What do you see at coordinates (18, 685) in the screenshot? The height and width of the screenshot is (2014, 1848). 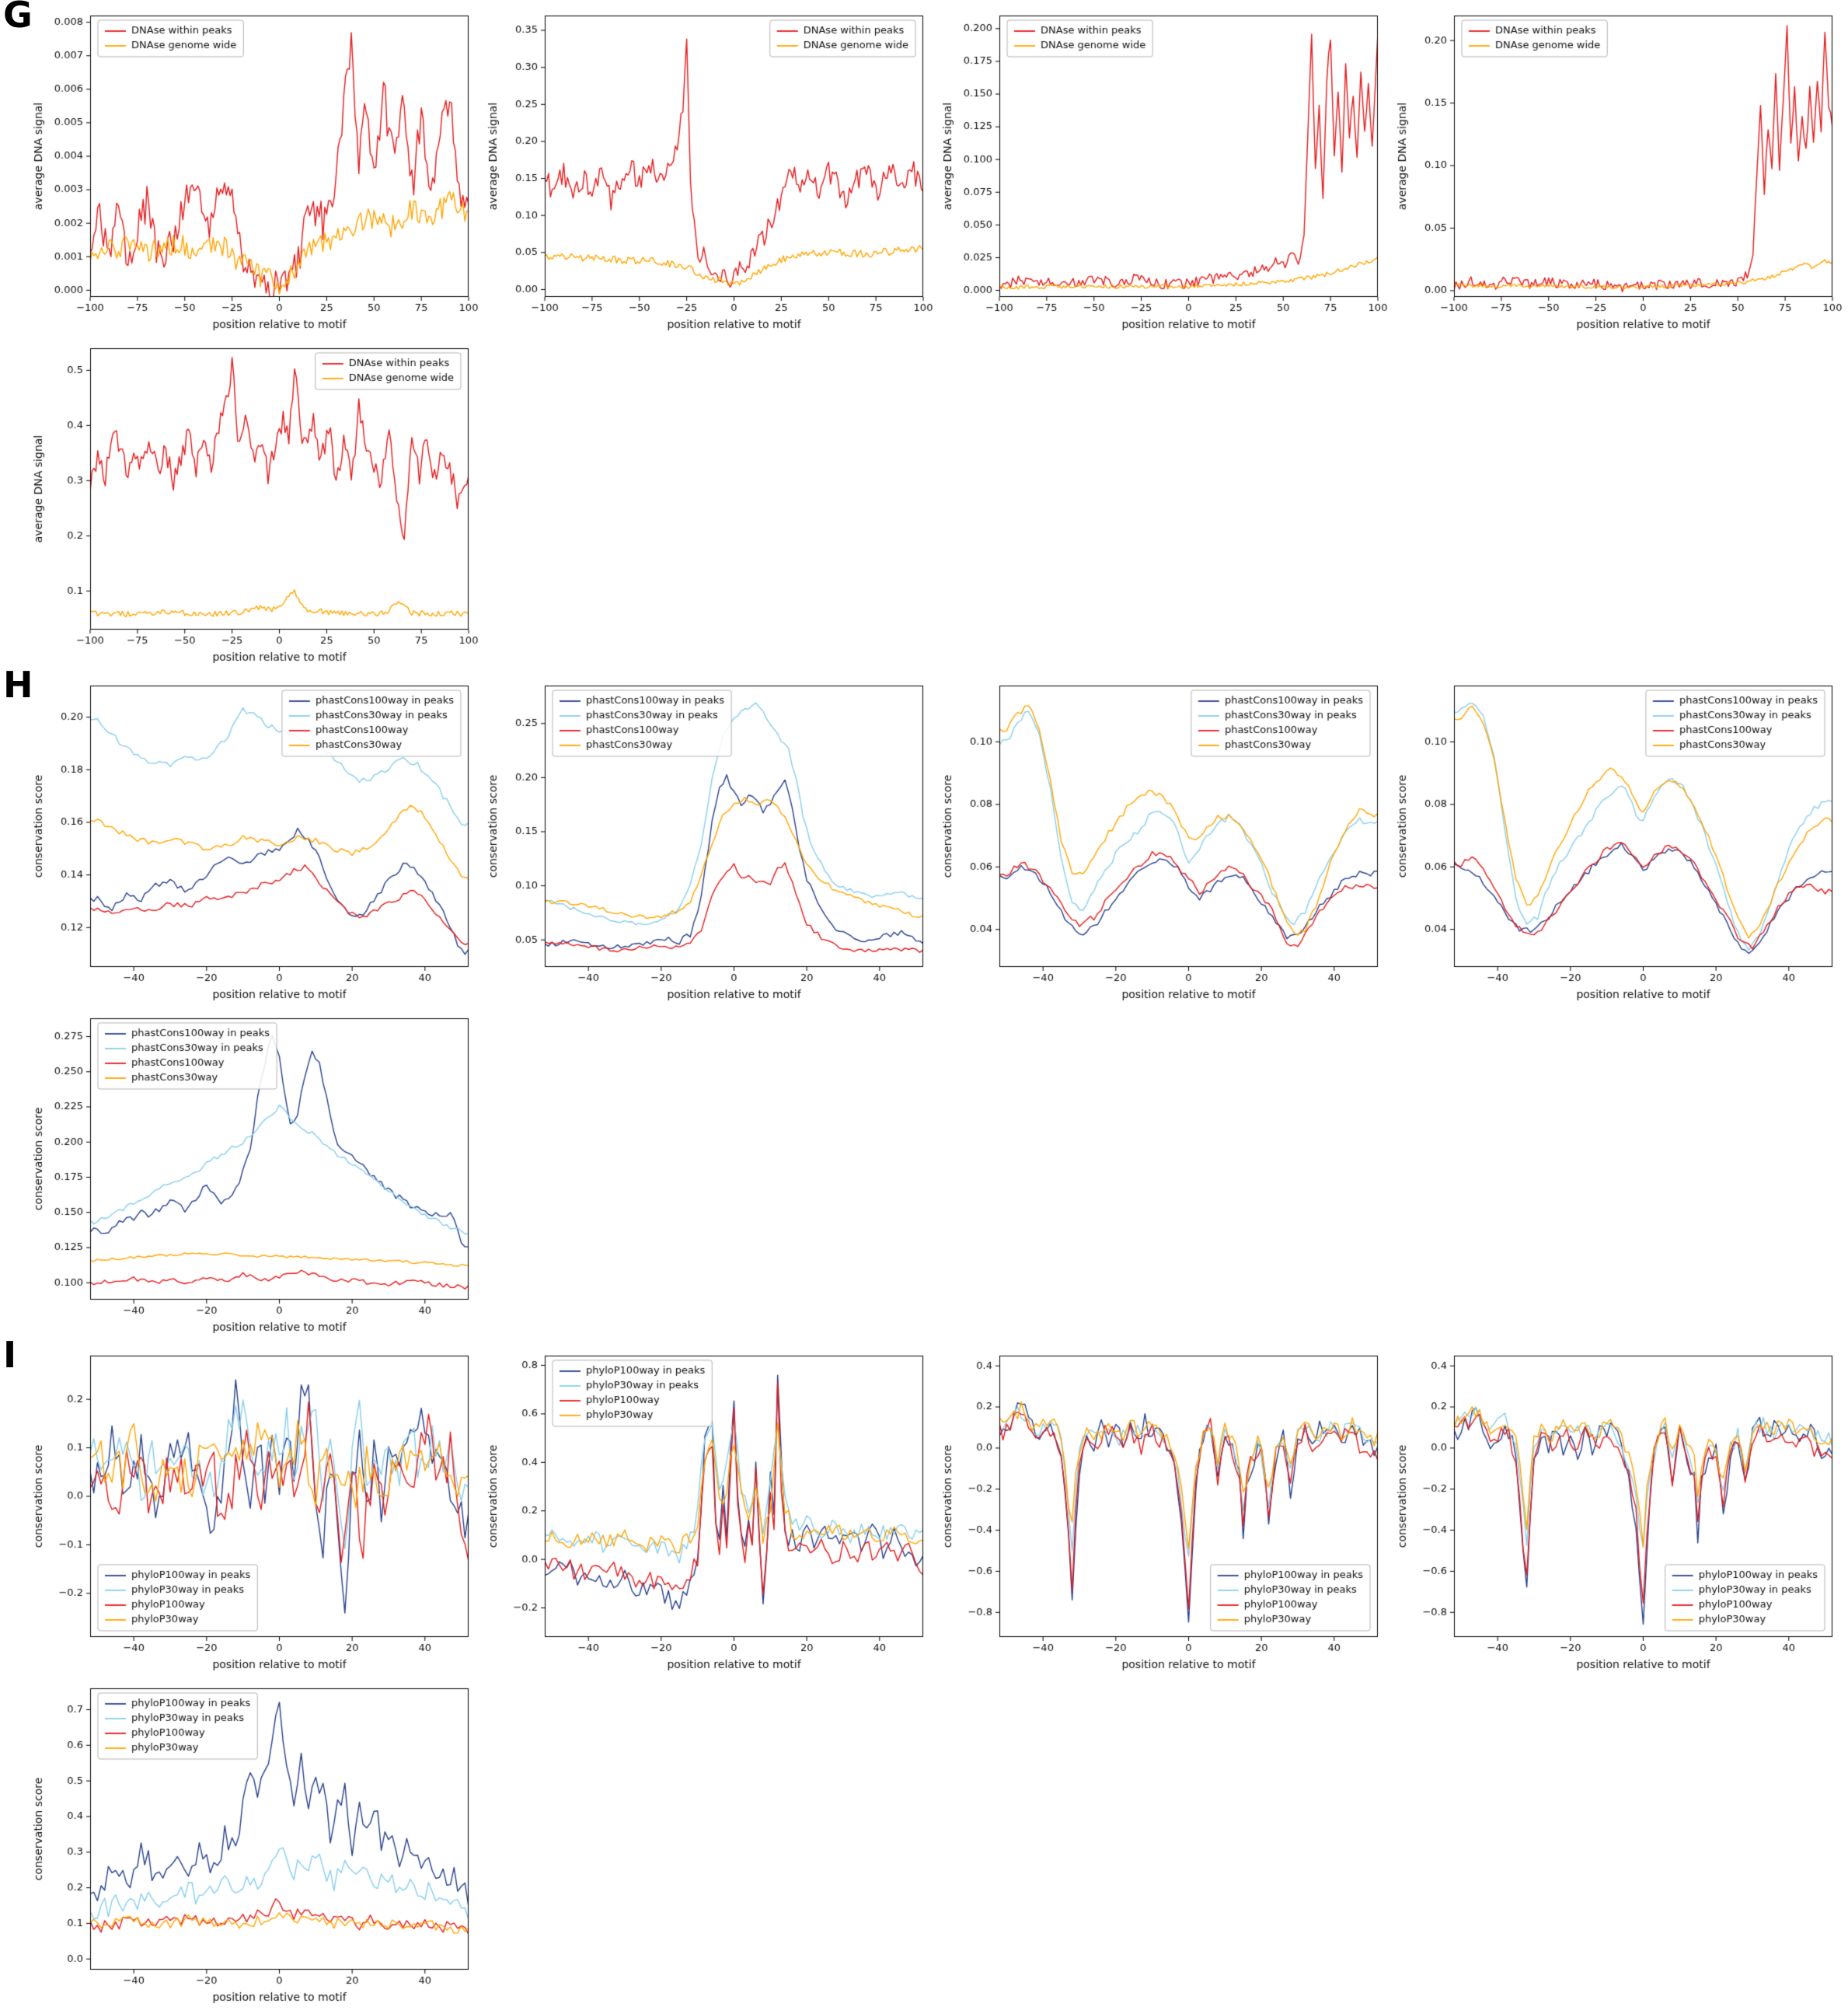 I see `panel-label-H: H` at bounding box center [18, 685].